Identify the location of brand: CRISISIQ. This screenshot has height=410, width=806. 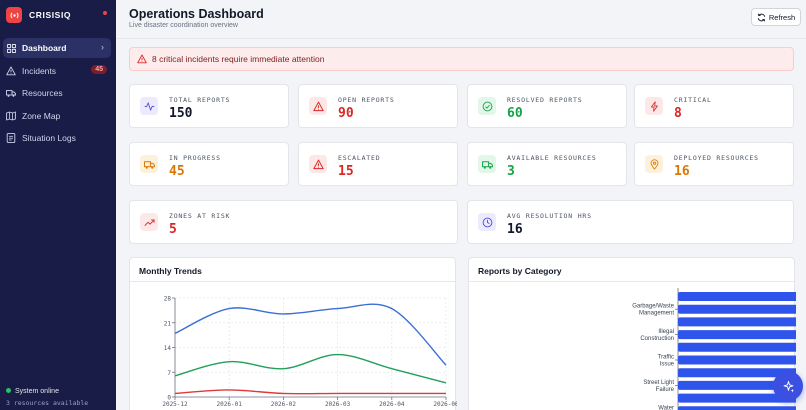
(58, 13).